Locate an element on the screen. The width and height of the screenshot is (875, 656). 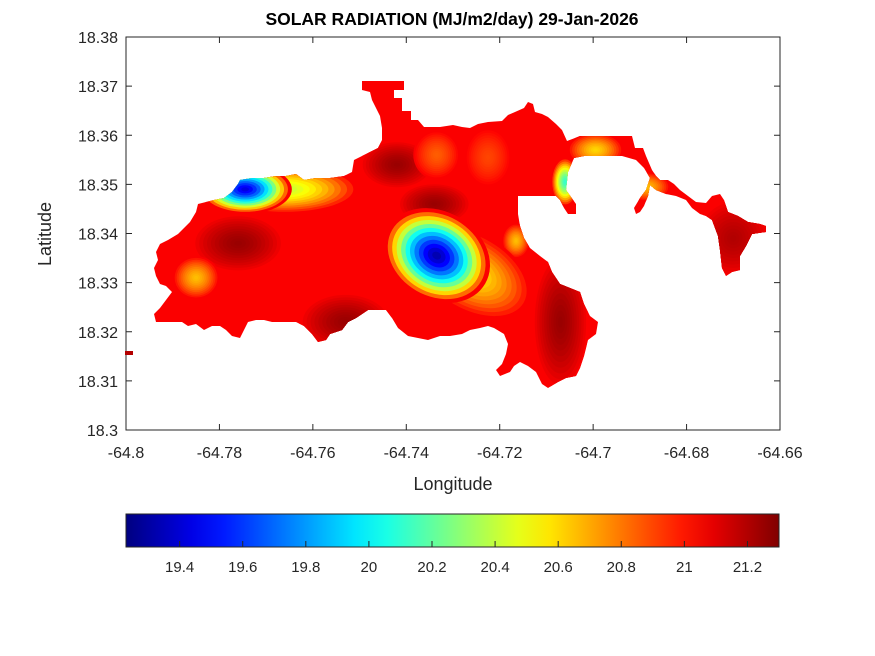
colorbar-gradient is located at coordinates (452, 530).